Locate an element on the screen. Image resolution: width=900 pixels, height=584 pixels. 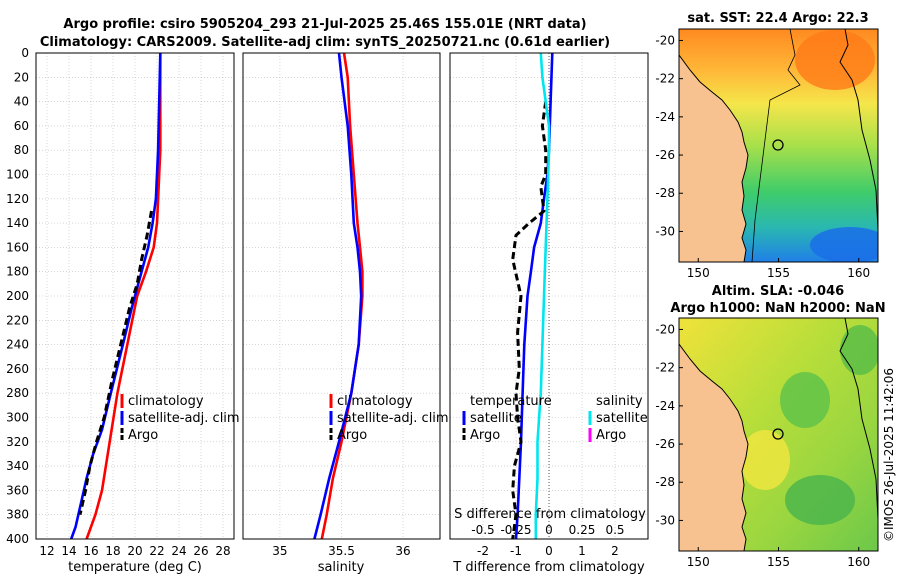
sla-contour-east is located at coordinates (858, 419).